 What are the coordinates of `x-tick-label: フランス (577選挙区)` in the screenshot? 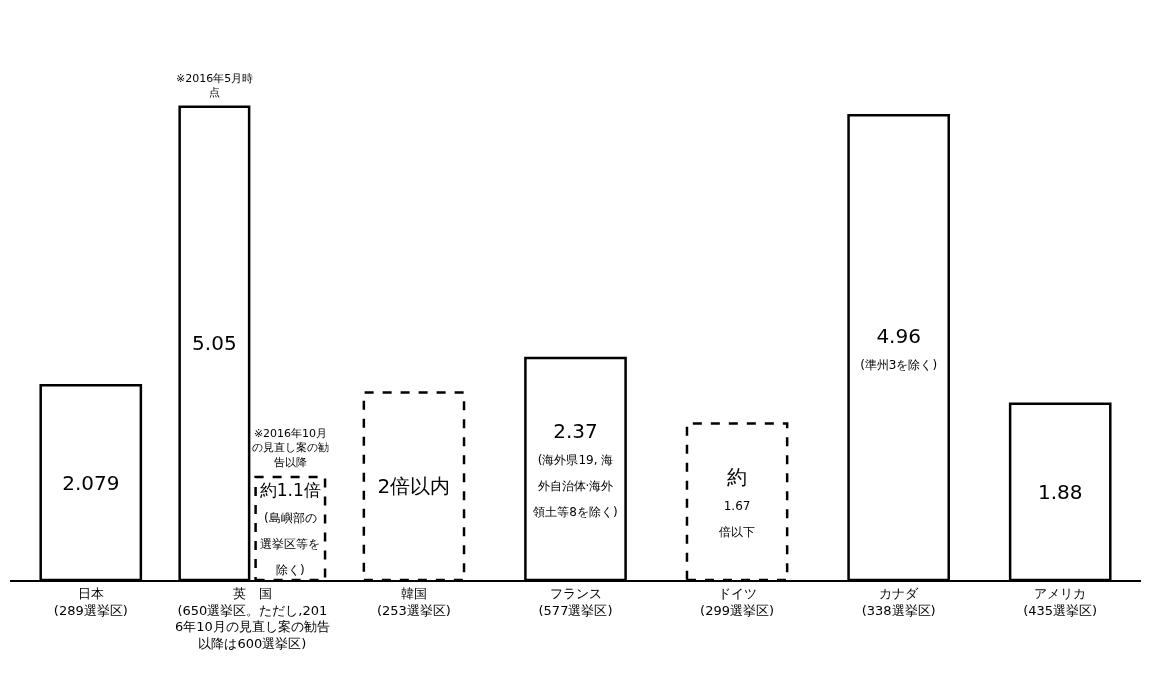 It's located at (575, 601).